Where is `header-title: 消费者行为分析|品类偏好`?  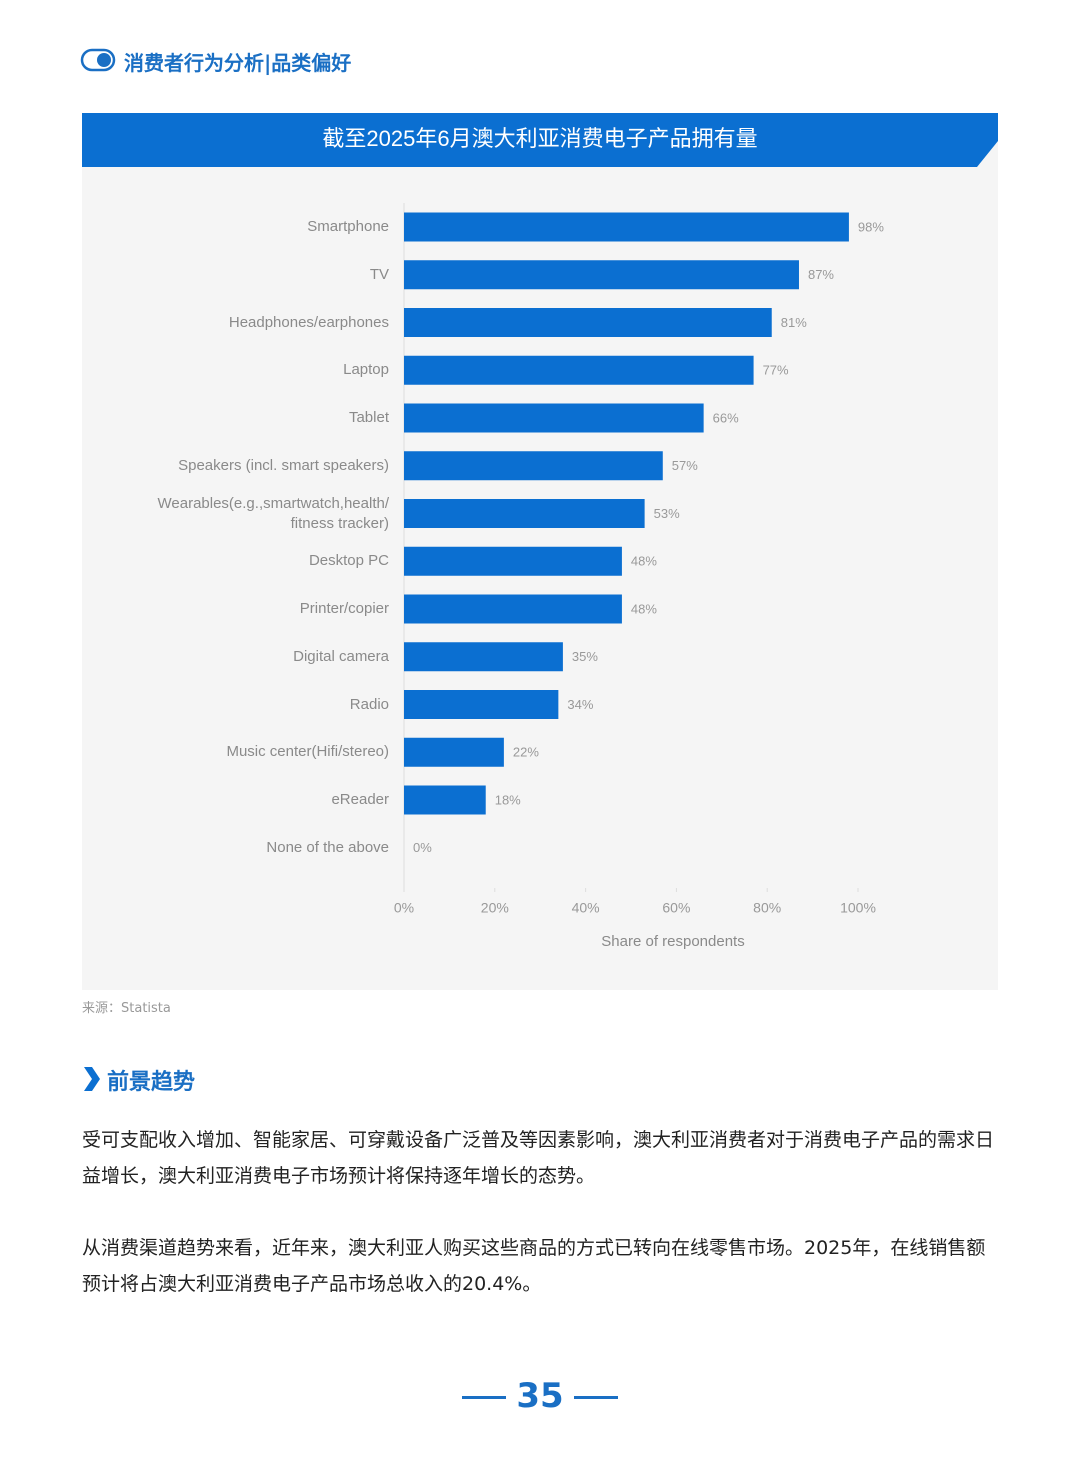 header-title: 消费者行为分析|品类偏好 is located at coordinates (238, 63).